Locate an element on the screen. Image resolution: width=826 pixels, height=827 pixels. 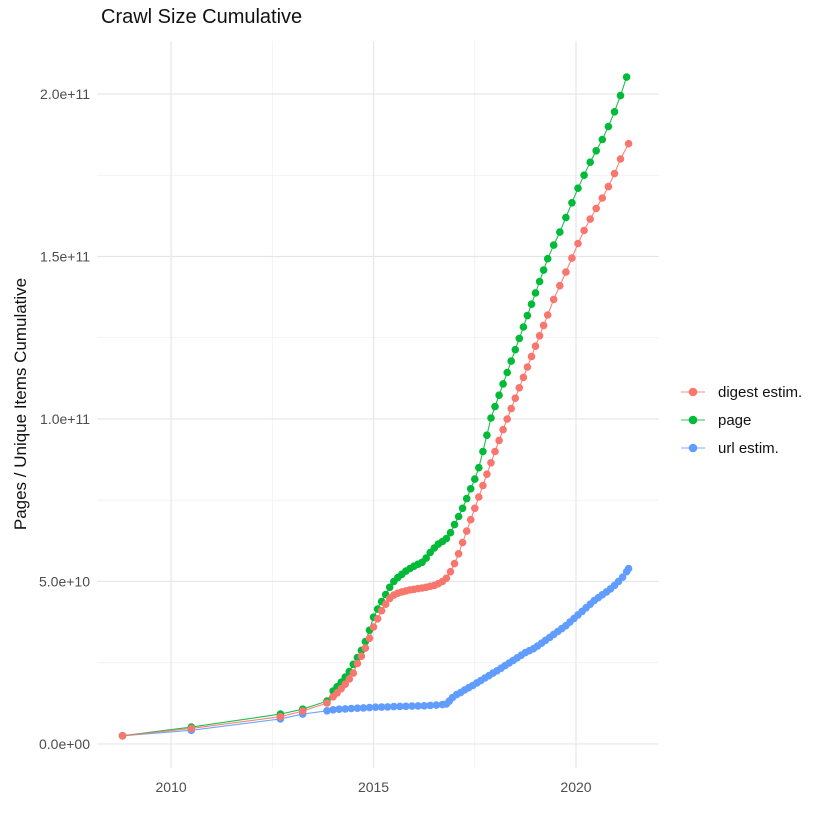
y-tick-label: 1.0e+11 is located at coordinates (65, 419).